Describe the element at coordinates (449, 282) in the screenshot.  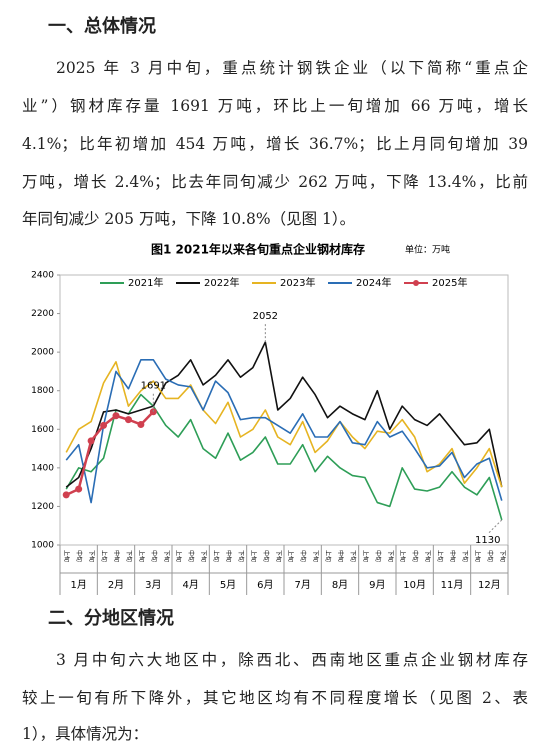
I see `legend-label: 2025年` at that location.